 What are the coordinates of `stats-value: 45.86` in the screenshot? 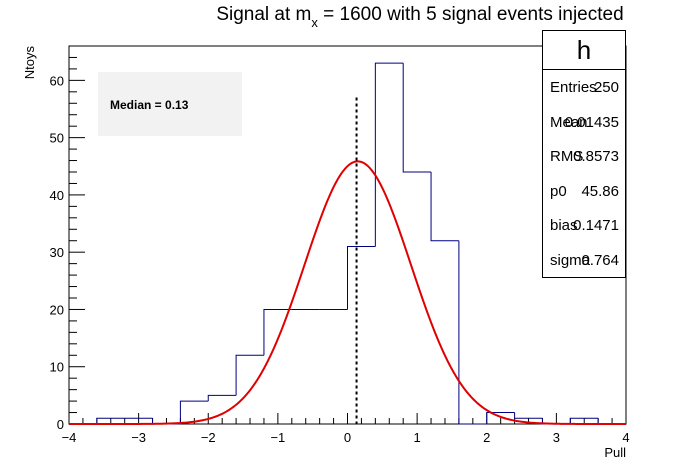 It's located at (600, 191).